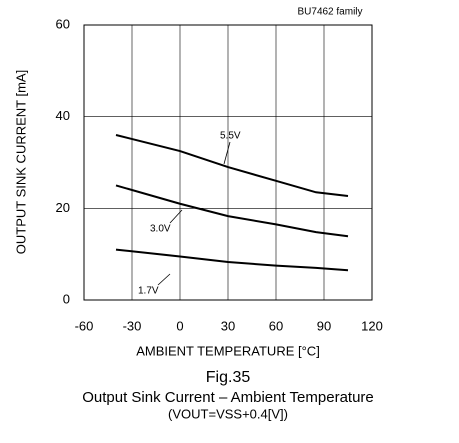 The width and height of the screenshot is (459, 443). I want to click on y-tick-label: 20, so click(63, 207).